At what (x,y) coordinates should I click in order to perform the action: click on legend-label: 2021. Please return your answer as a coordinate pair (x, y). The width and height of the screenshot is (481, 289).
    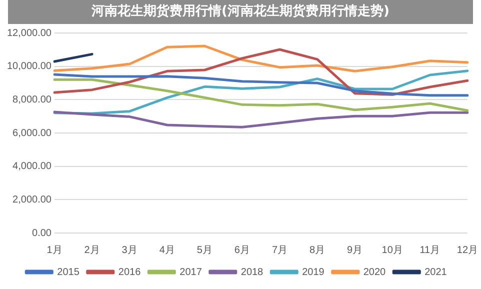
    Looking at the image, I should click on (436, 272).